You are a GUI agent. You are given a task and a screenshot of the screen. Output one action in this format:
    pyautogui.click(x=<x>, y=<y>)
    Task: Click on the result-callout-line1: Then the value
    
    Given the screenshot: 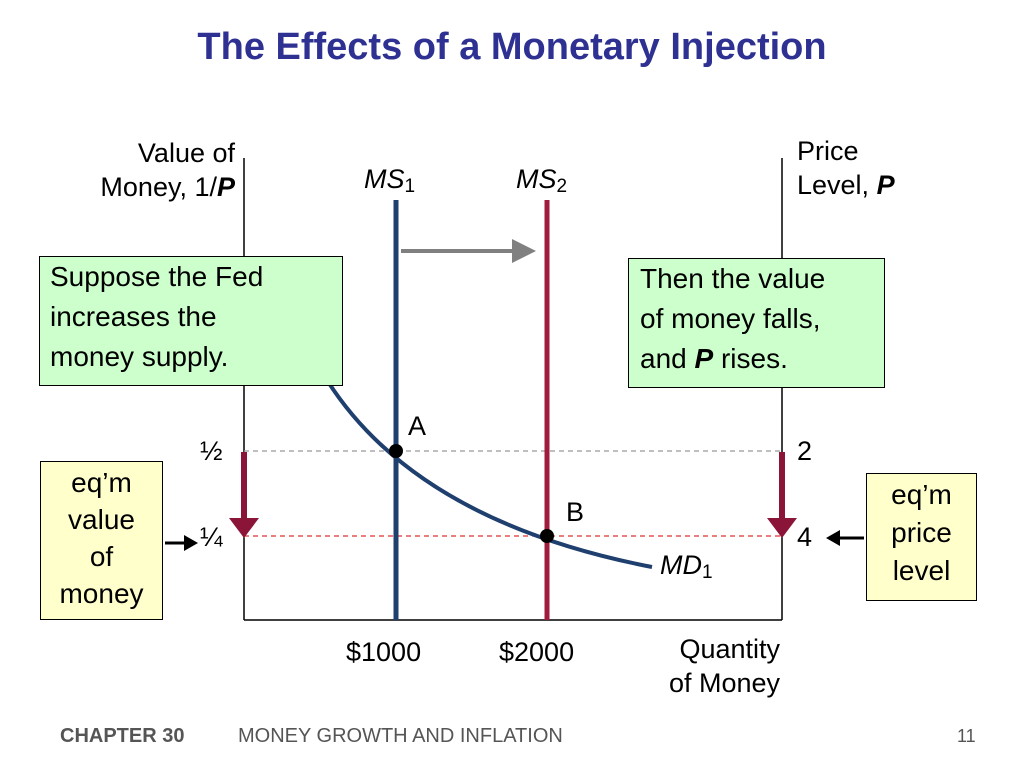 What is the action you would take?
    pyautogui.click(x=733, y=278)
    